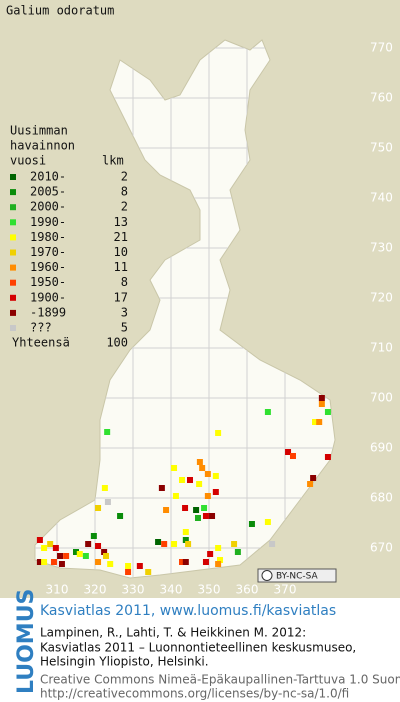 This screenshot has height=702, width=400. Describe the element at coordinates (113, 161) in the screenshot. I see `legend-count-header: lkm` at that location.